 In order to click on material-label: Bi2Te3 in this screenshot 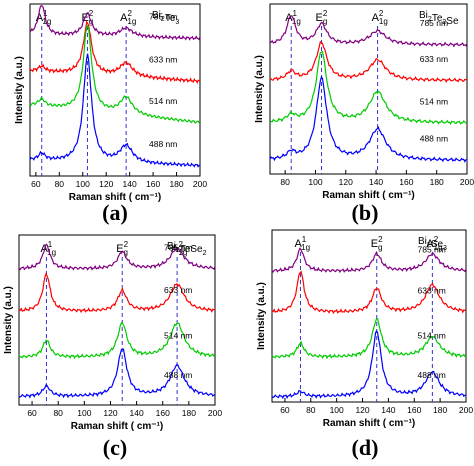, I will do `click(165, 18)`.